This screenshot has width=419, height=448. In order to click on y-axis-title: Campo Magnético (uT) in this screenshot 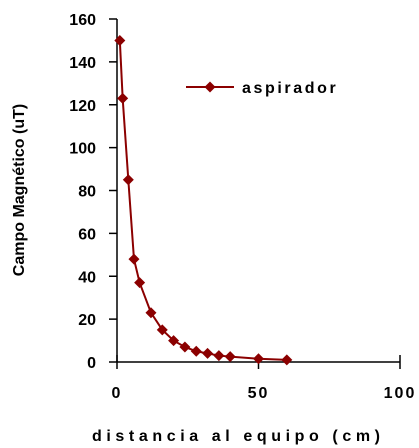, I will do `click(19, 190)`.